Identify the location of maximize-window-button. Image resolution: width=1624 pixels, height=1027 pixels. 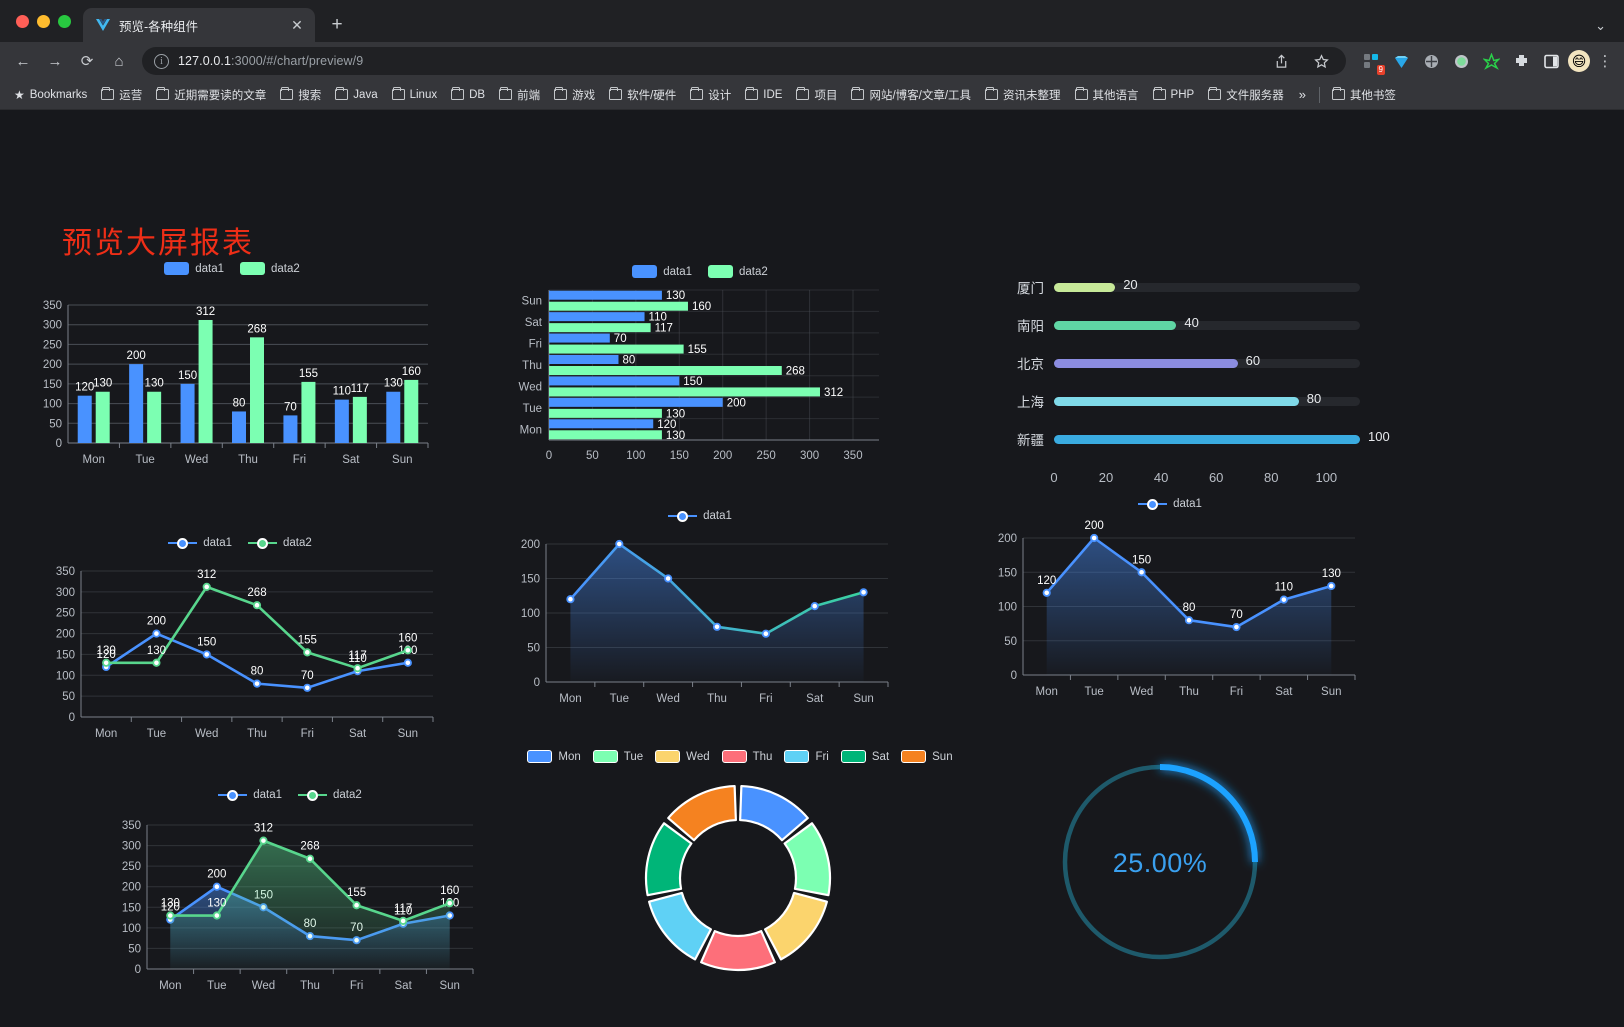
(64, 21).